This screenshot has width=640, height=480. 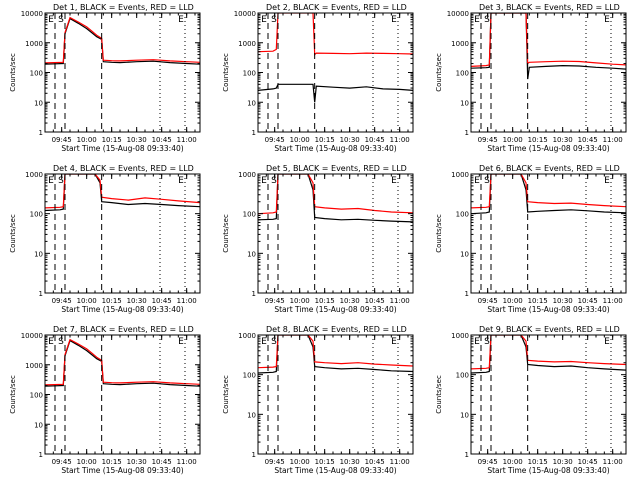 What do you see at coordinates (123, 7) in the screenshot?
I see `chart-title: Det 1, BLACK = Events, RED = LLD` at bounding box center [123, 7].